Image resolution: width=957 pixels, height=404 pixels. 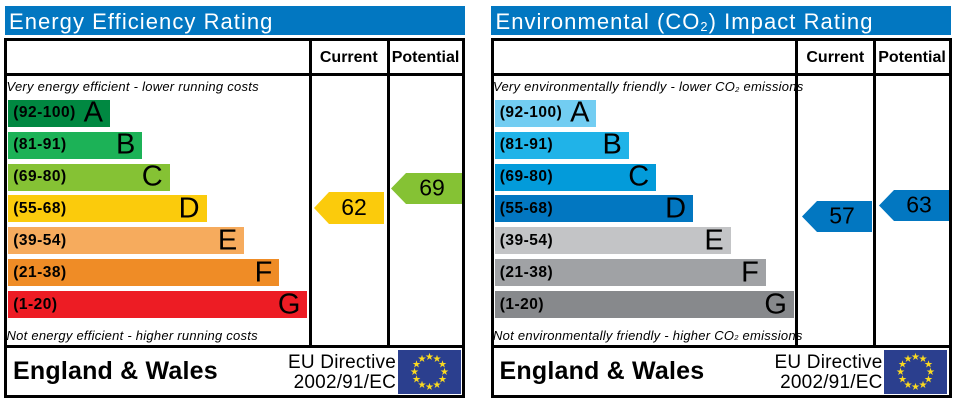 What do you see at coordinates (355, 207) in the screenshot?
I see `svg-text: 62` at bounding box center [355, 207].